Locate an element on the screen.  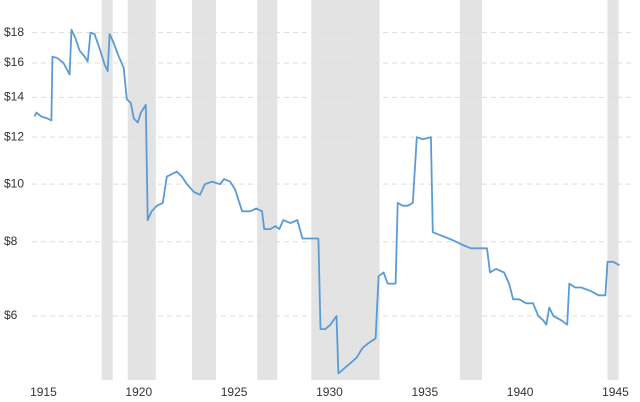
y-tick-label: $12 is located at coordinates (14, 136).